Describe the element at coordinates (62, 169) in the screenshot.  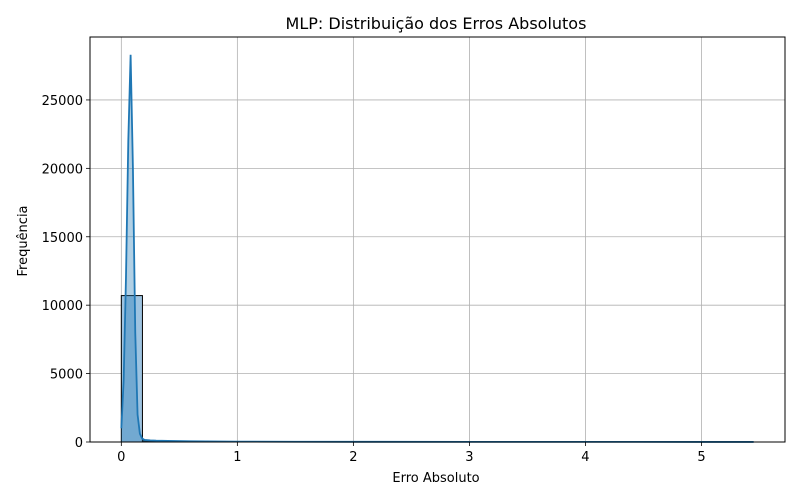
I see `y-tick-label: 20000` at that location.